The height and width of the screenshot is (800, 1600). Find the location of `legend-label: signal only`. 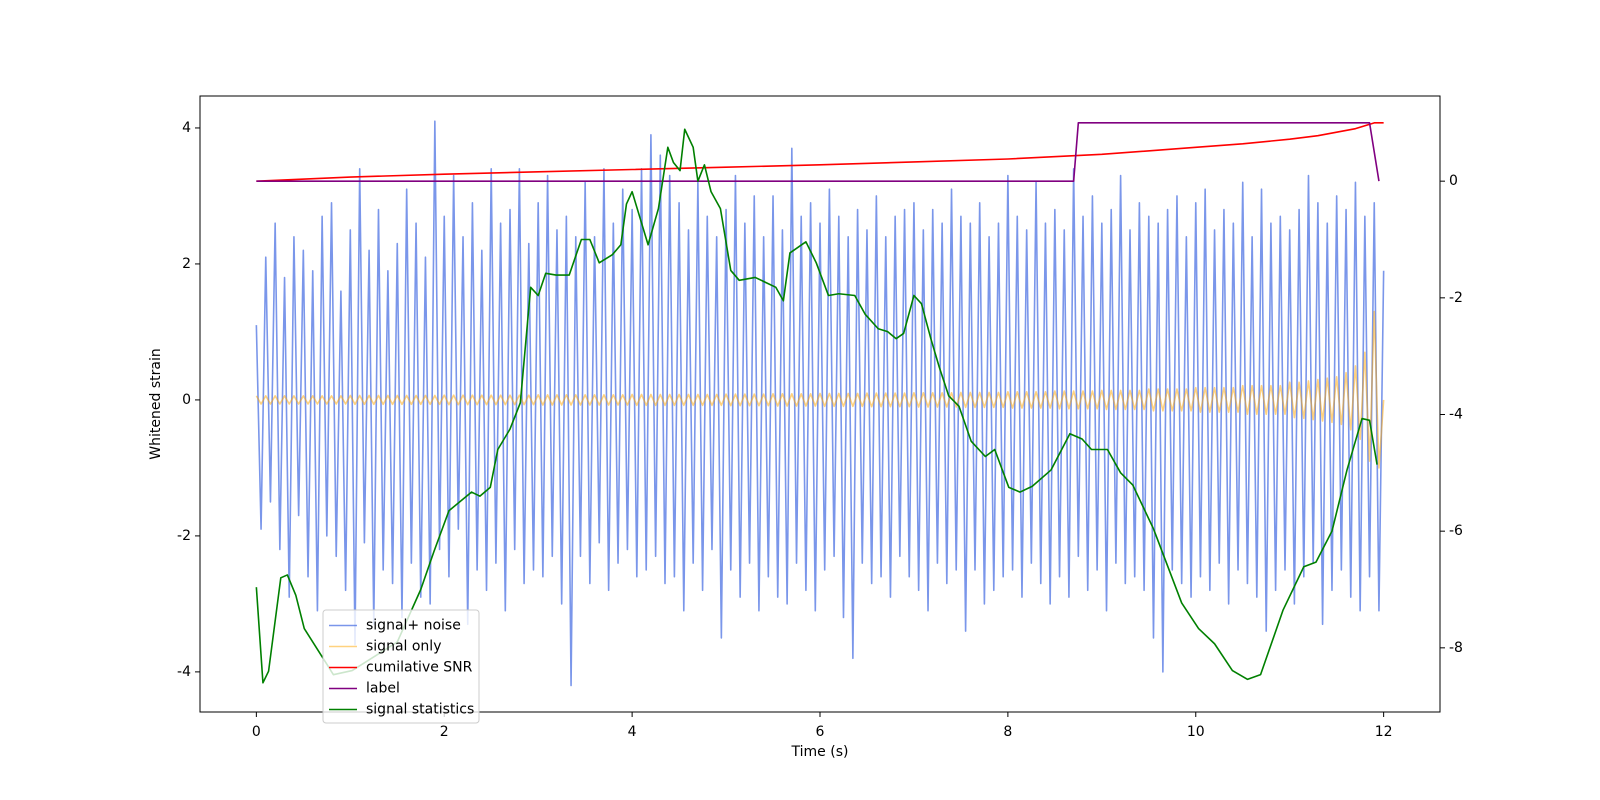

legend-label: signal only is located at coordinates (403, 647).